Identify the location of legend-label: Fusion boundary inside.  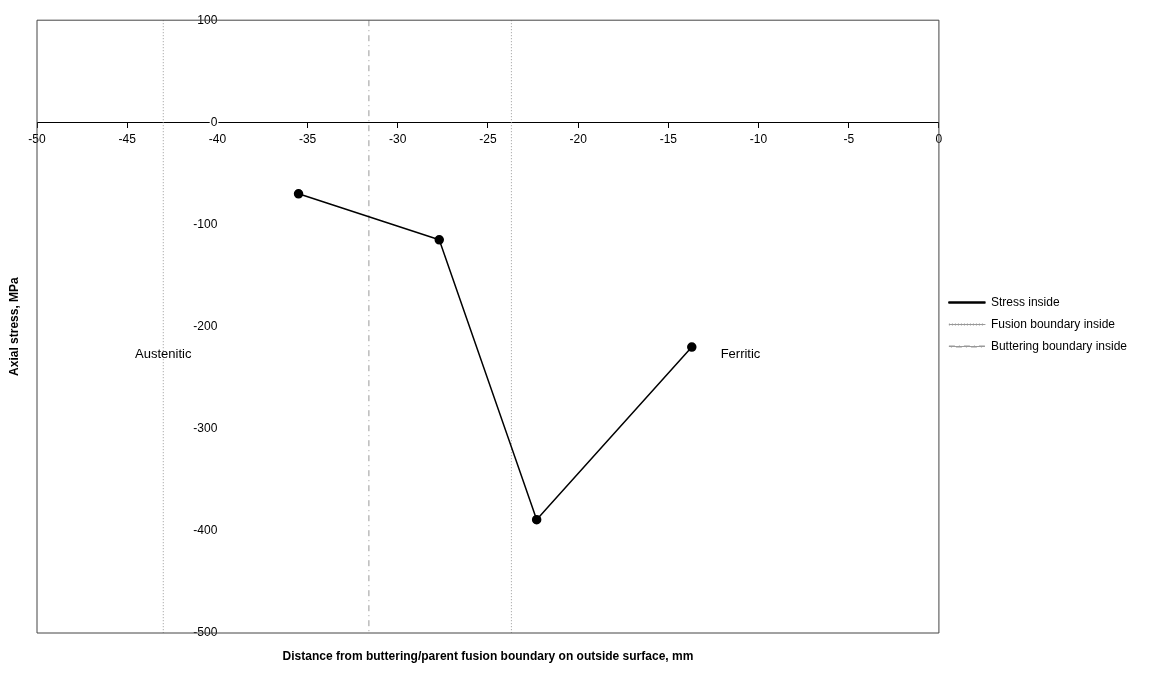
(1053, 323).